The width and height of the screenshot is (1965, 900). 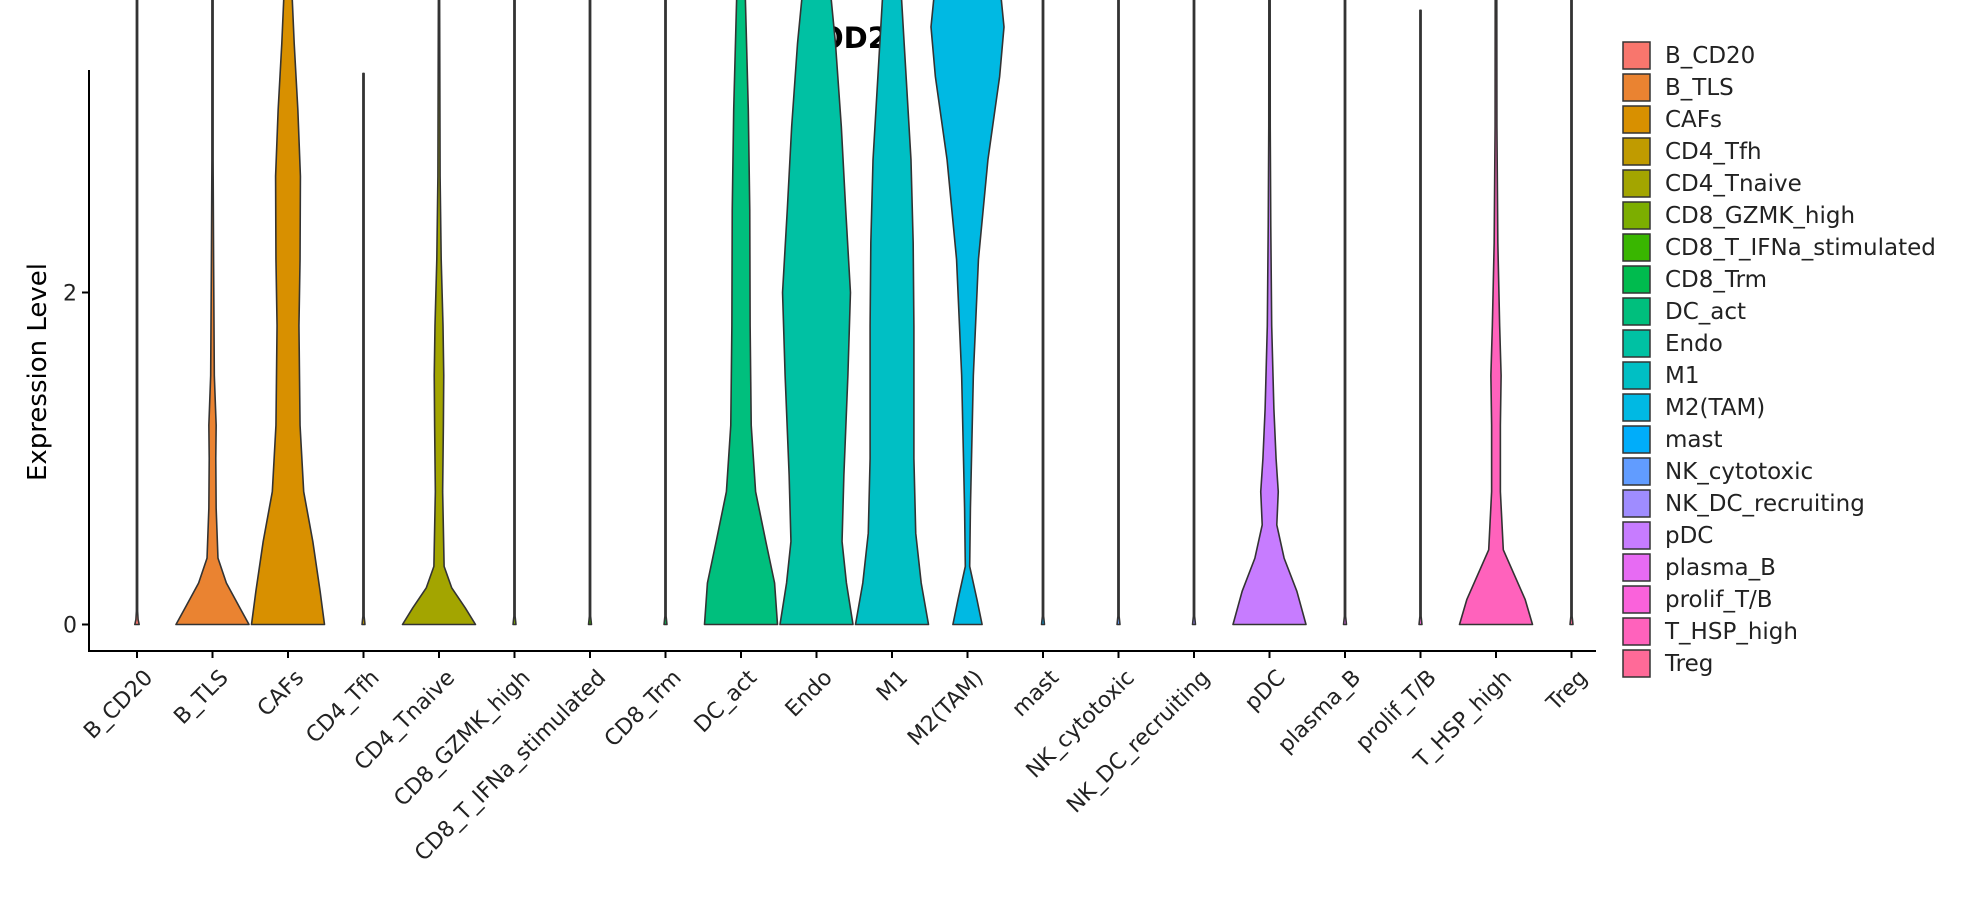 I want to click on y-axis-ticks: 0246, so click(x=76, y=460).